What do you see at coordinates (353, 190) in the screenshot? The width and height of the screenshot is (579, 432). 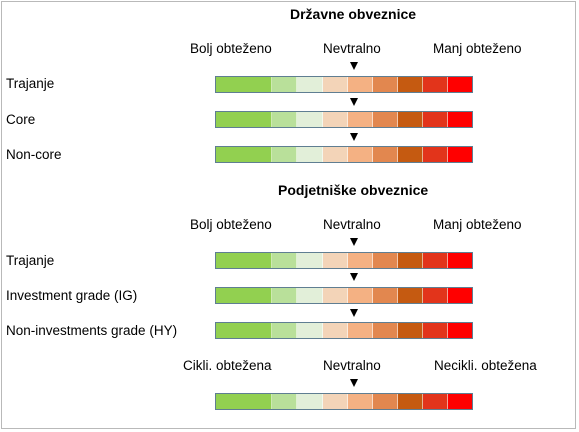 I see `section-title-corporate: Podjetniške obveznice` at bounding box center [353, 190].